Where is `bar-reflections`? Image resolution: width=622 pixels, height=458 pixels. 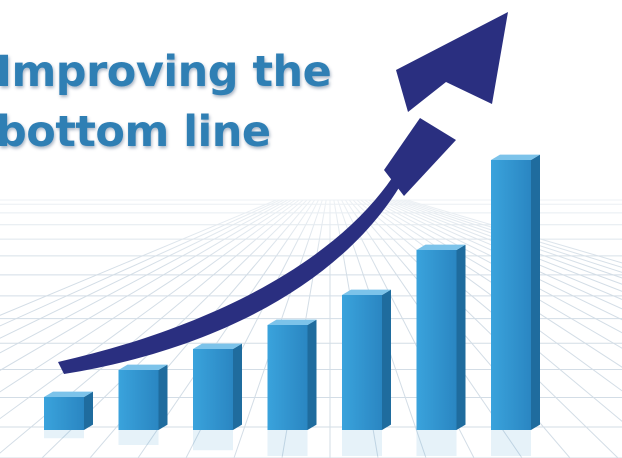
bar-reflections is located at coordinates (287, 443).